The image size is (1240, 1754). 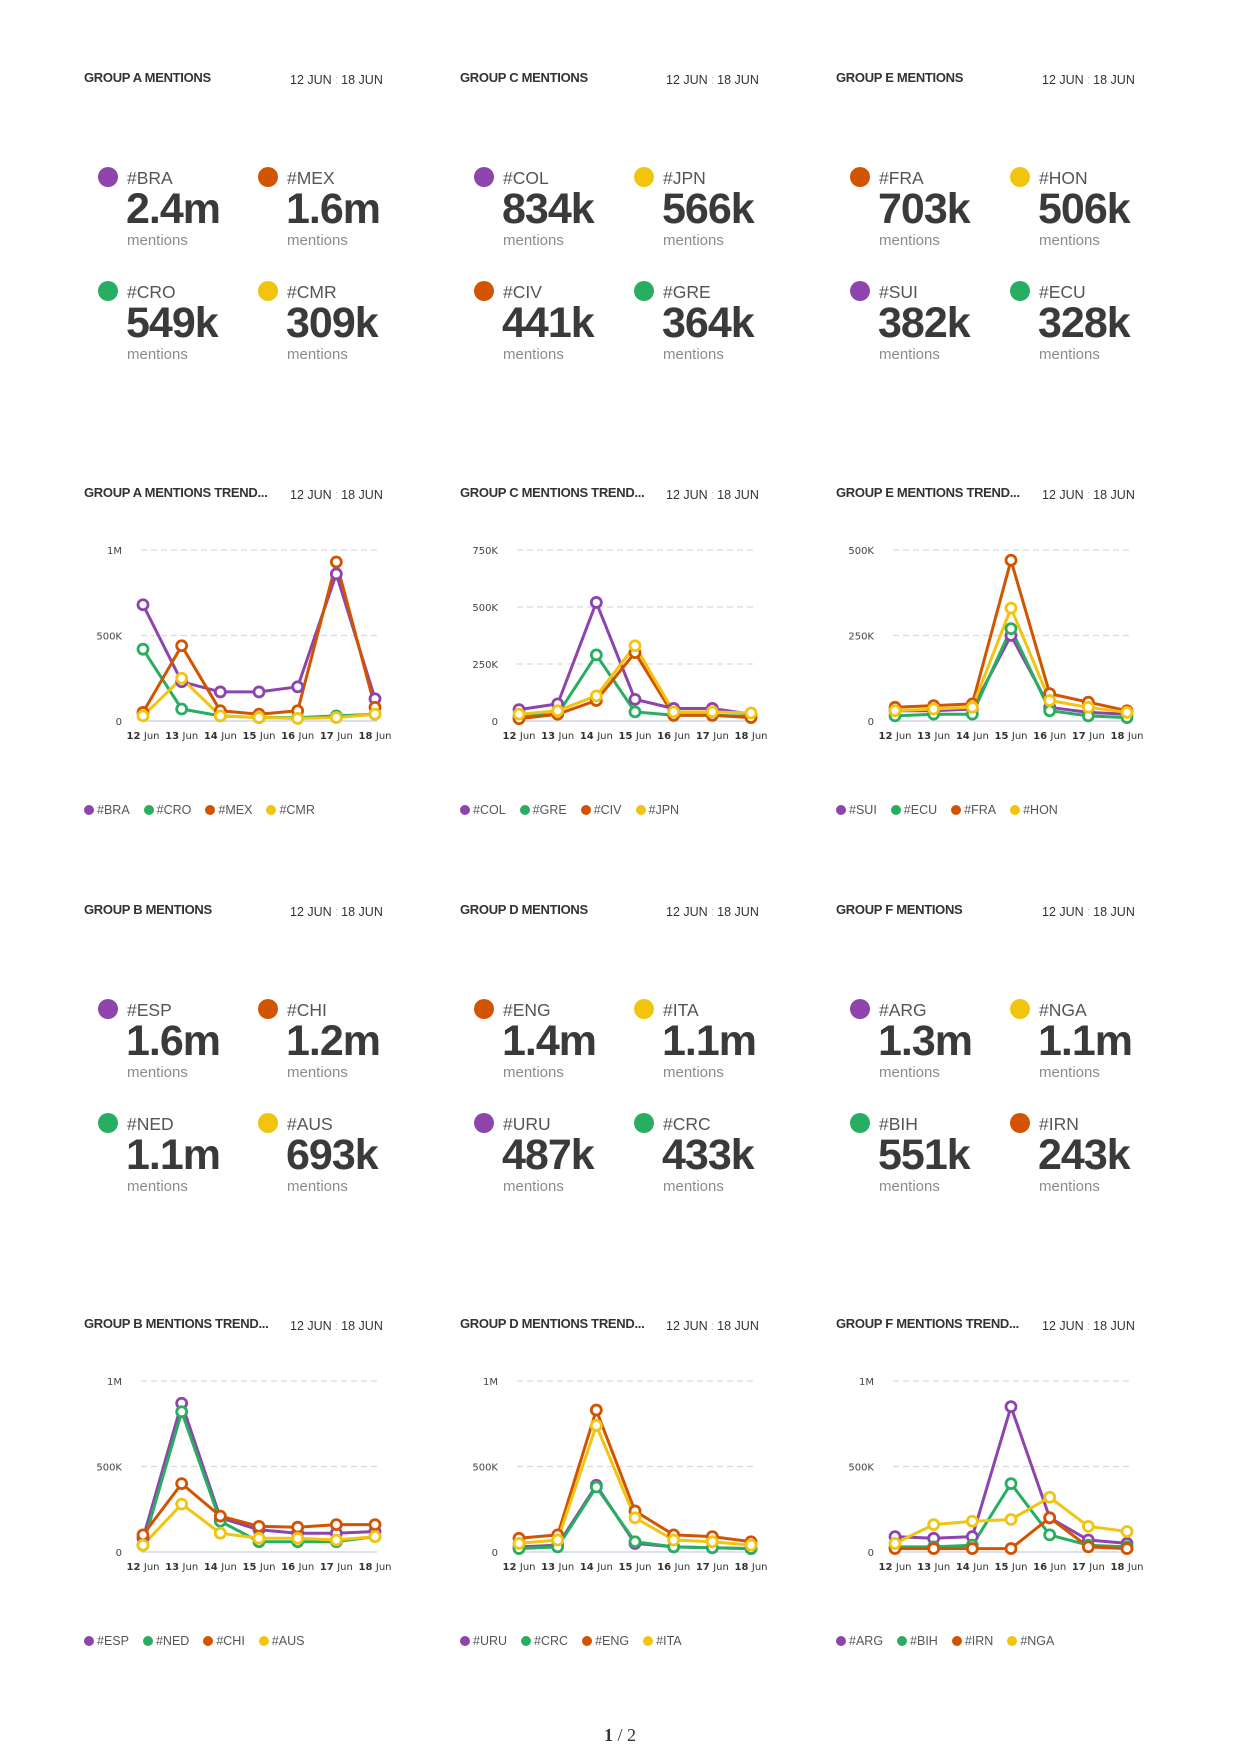 What do you see at coordinates (954, 810) in the screenshot?
I see `chart-legend: #SUI #ECU #FRA #HON` at bounding box center [954, 810].